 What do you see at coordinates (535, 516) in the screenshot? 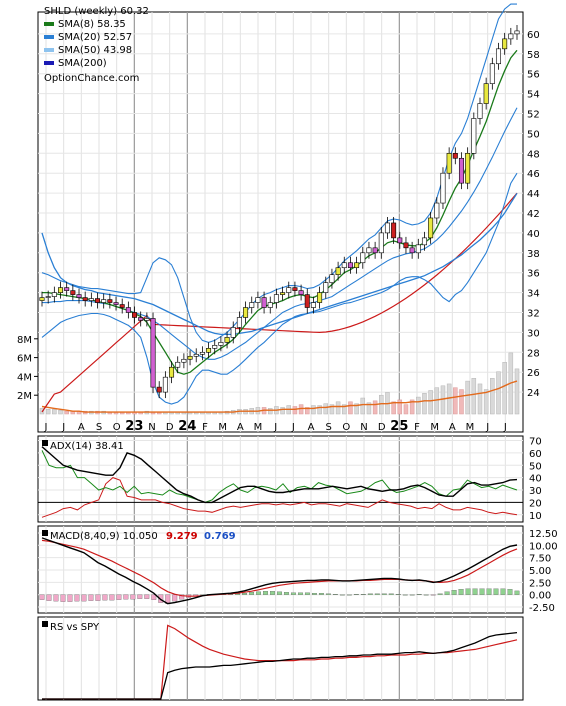
I see `adx-tick-label: 10` at bounding box center [535, 516].